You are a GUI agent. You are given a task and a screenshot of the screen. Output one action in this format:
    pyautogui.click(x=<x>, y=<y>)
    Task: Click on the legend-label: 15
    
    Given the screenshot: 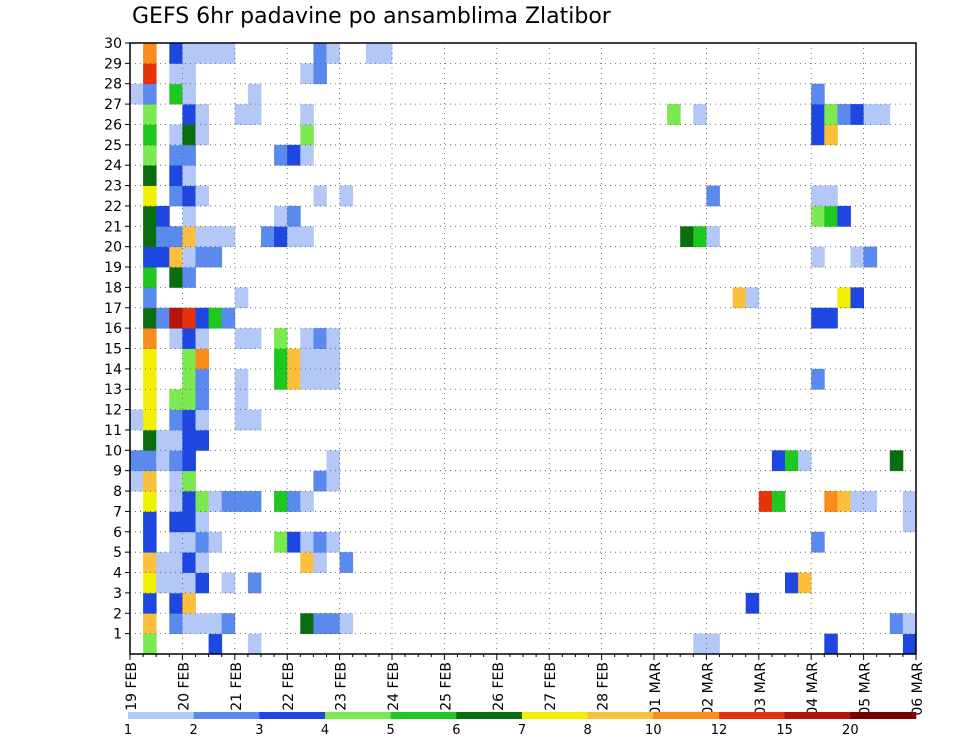 What is the action you would take?
    pyautogui.click(x=784, y=730)
    